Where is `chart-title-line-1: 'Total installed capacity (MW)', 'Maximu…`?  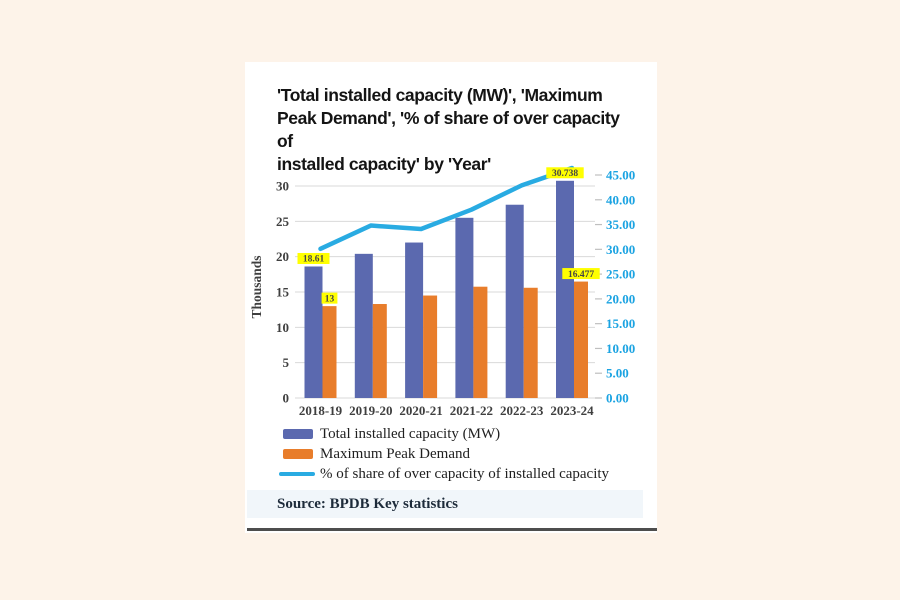 chart-title-line-1: 'Total installed capacity (MW)', 'Maximu… is located at coordinates (440, 95).